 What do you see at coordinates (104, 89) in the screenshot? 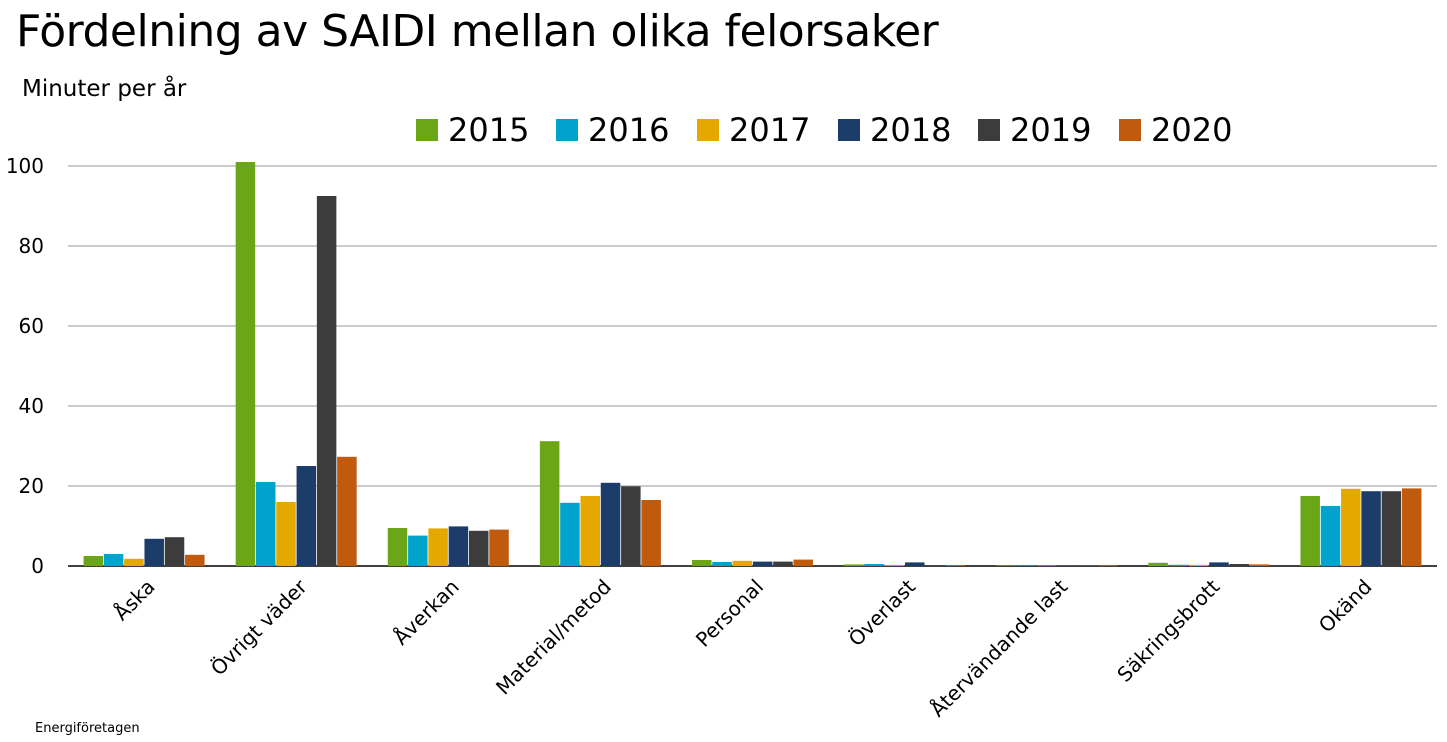
I see `y-axis-label: Minuter per år` at bounding box center [104, 89].